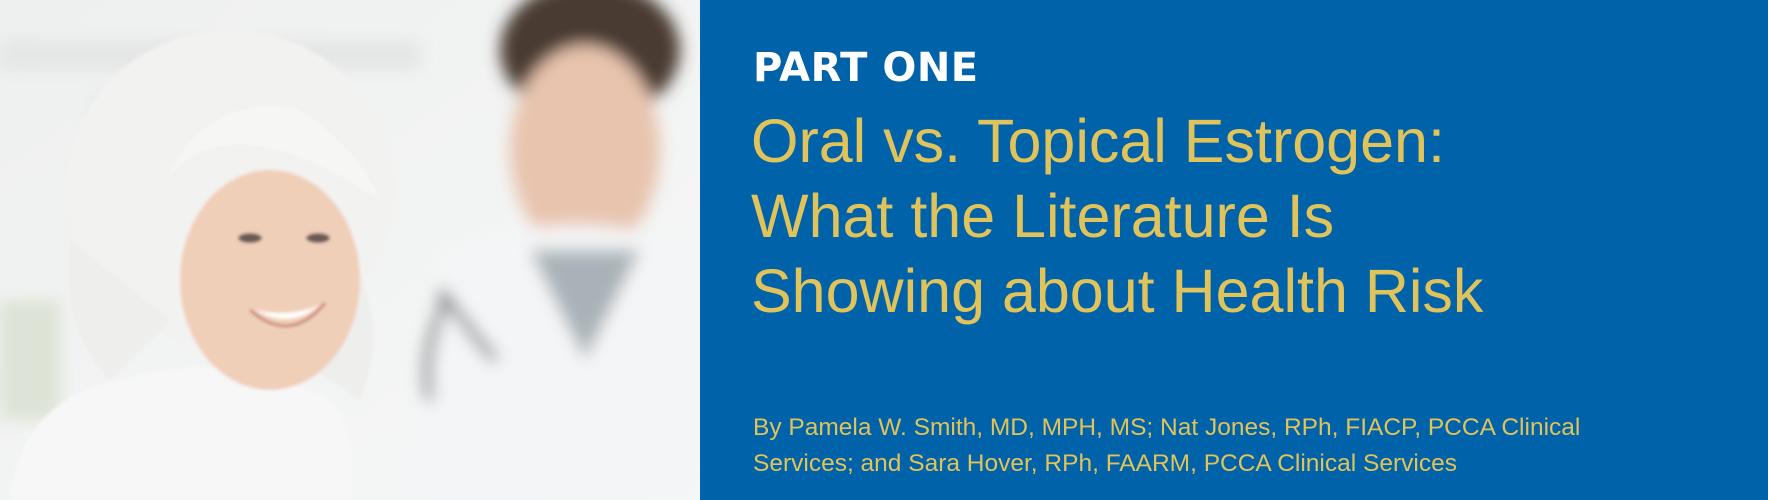  What do you see at coordinates (1117, 291) in the screenshot?
I see `title-line: Showing about Health Risk` at bounding box center [1117, 291].